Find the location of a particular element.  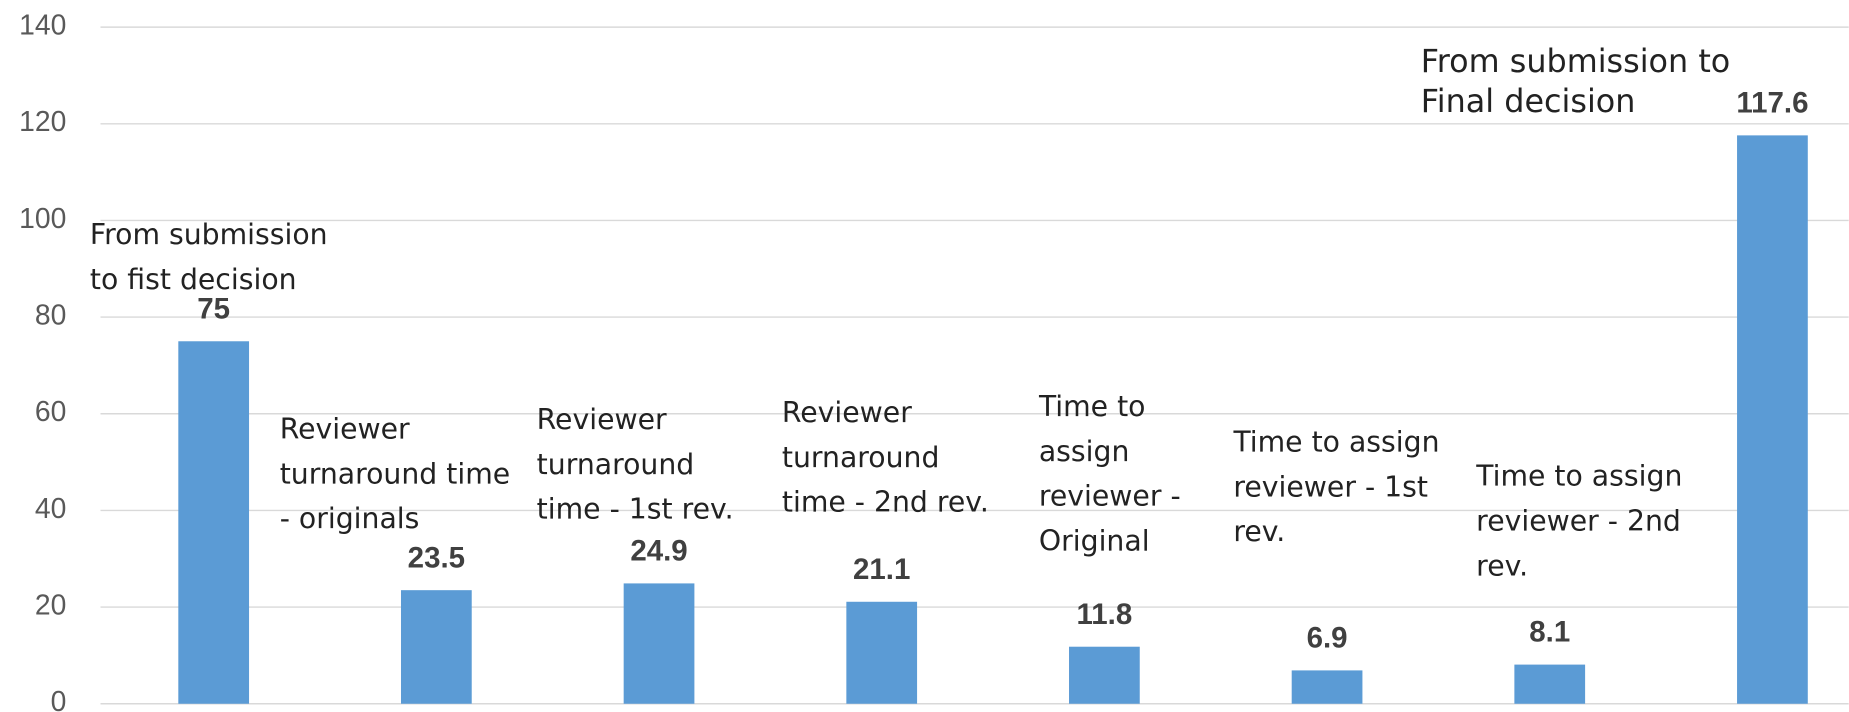

category-label: Reviewer turnaround time - originals is located at coordinates (395, 474).